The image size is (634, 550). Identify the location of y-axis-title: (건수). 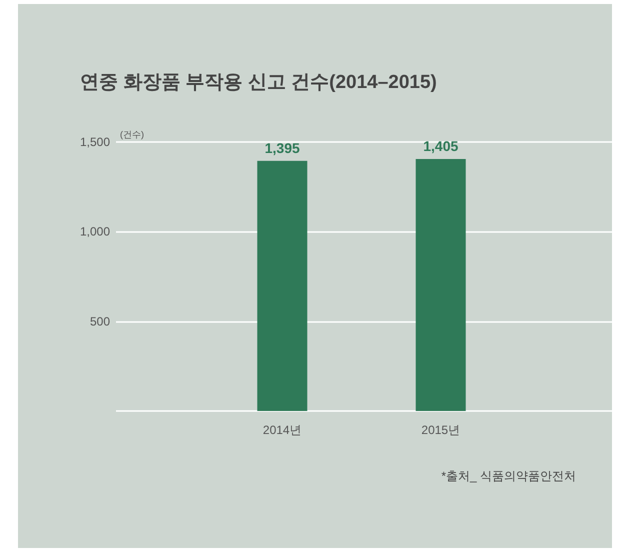
(132, 135).